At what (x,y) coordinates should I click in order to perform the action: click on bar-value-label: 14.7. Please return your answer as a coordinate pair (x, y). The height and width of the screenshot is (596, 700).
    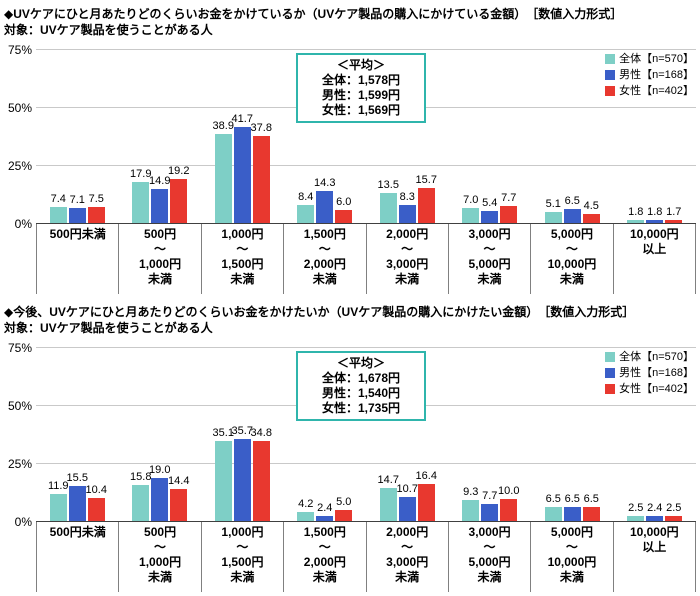
    Looking at the image, I should click on (388, 479).